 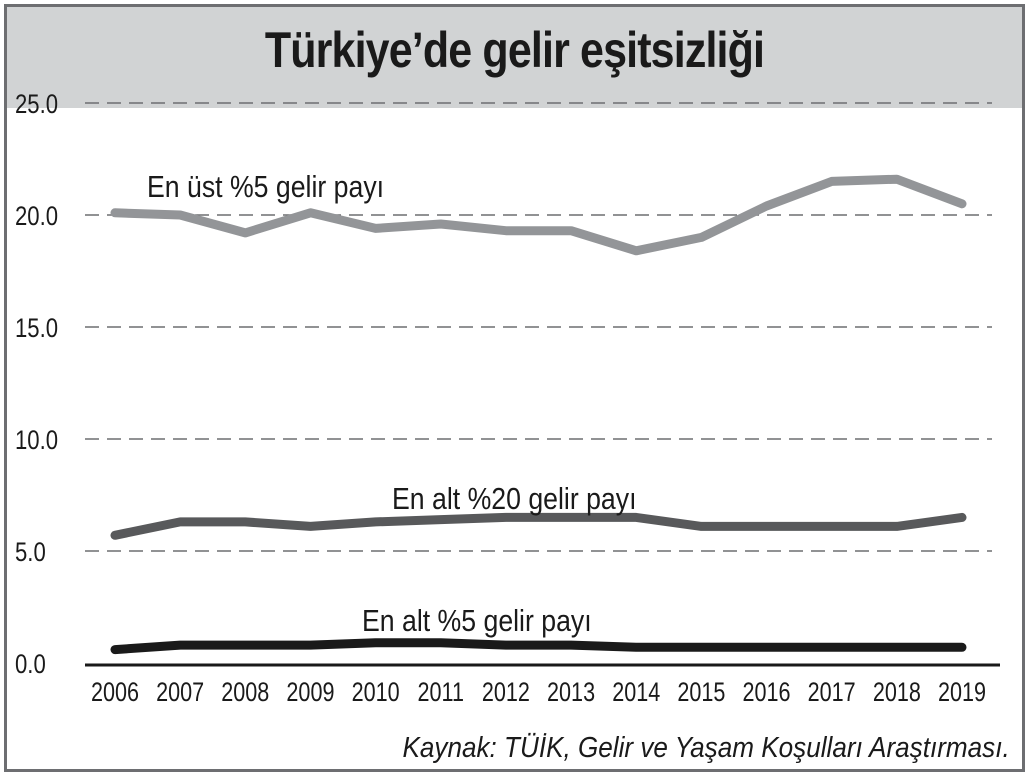 I want to click on x-tick-label: 2017, so click(x=832, y=693).